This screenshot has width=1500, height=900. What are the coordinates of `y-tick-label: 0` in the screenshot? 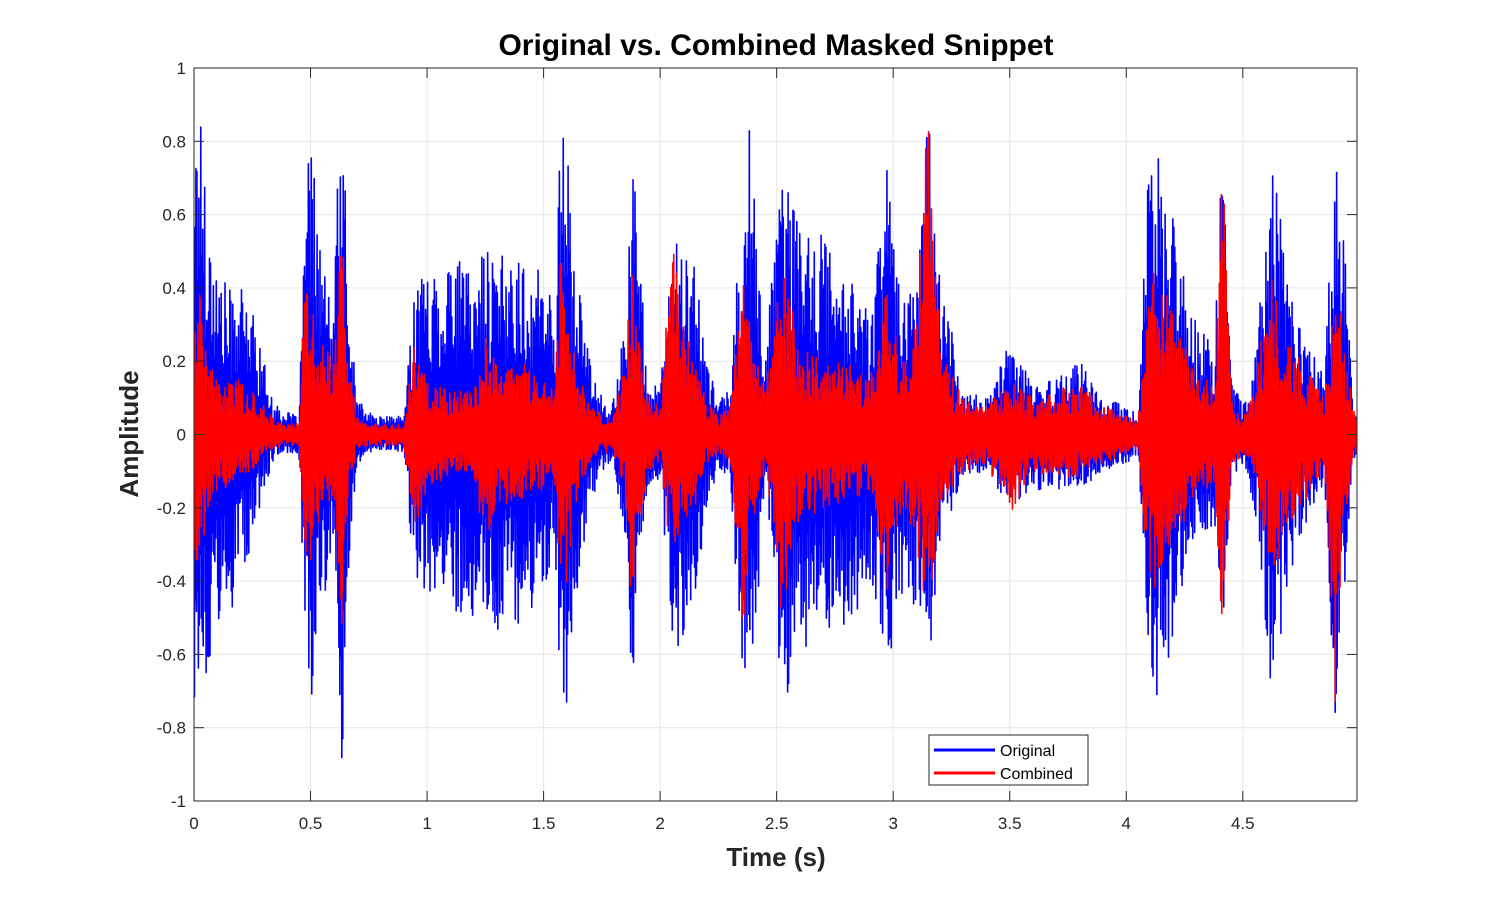 It's located at (181, 435).